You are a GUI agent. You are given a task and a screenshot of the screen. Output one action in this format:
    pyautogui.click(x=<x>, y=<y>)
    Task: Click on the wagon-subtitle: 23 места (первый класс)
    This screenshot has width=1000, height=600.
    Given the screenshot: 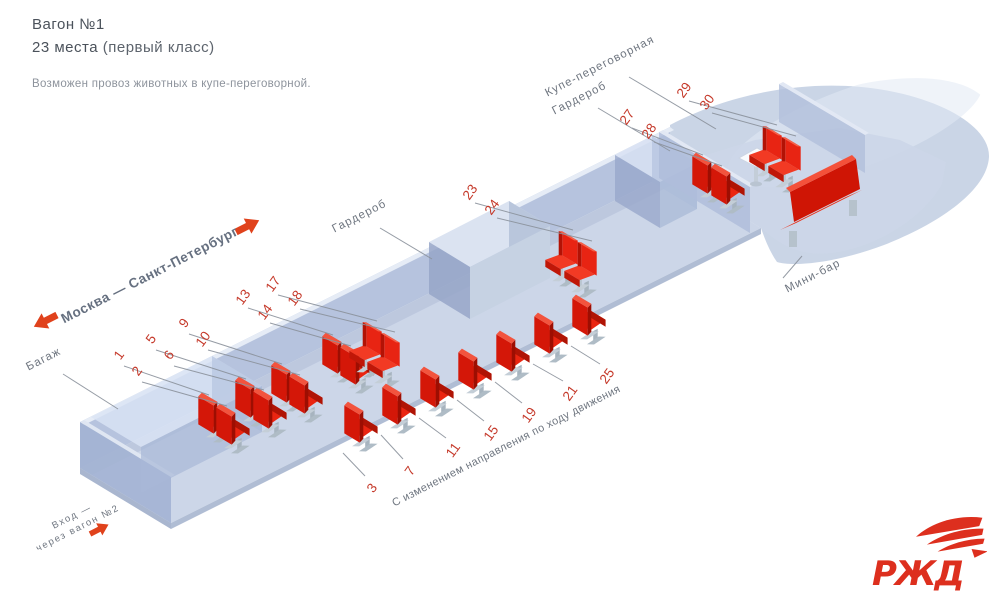 What is the action you would take?
    pyautogui.click(x=171, y=47)
    